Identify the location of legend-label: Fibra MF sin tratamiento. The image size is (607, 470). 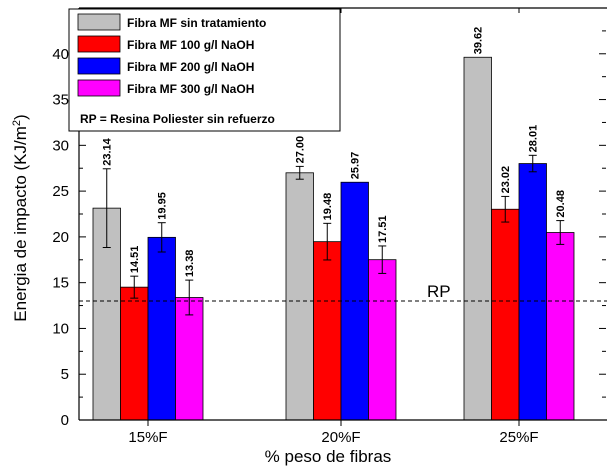
(196, 23).